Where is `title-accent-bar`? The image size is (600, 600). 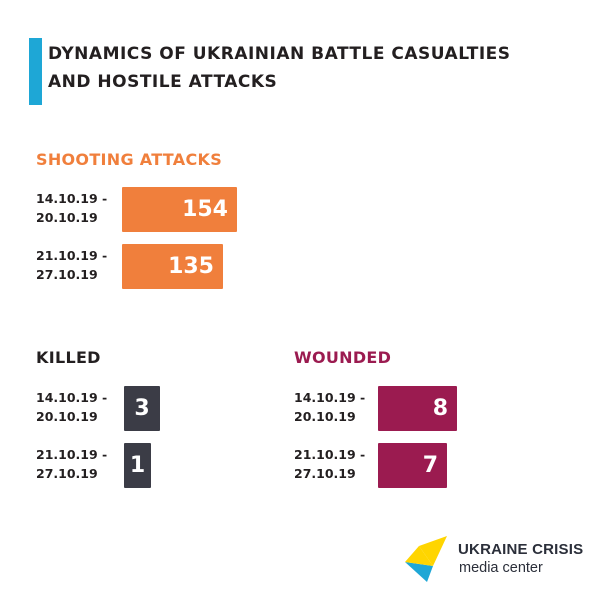
title-accent-bar is located at coordinates (35, 71).